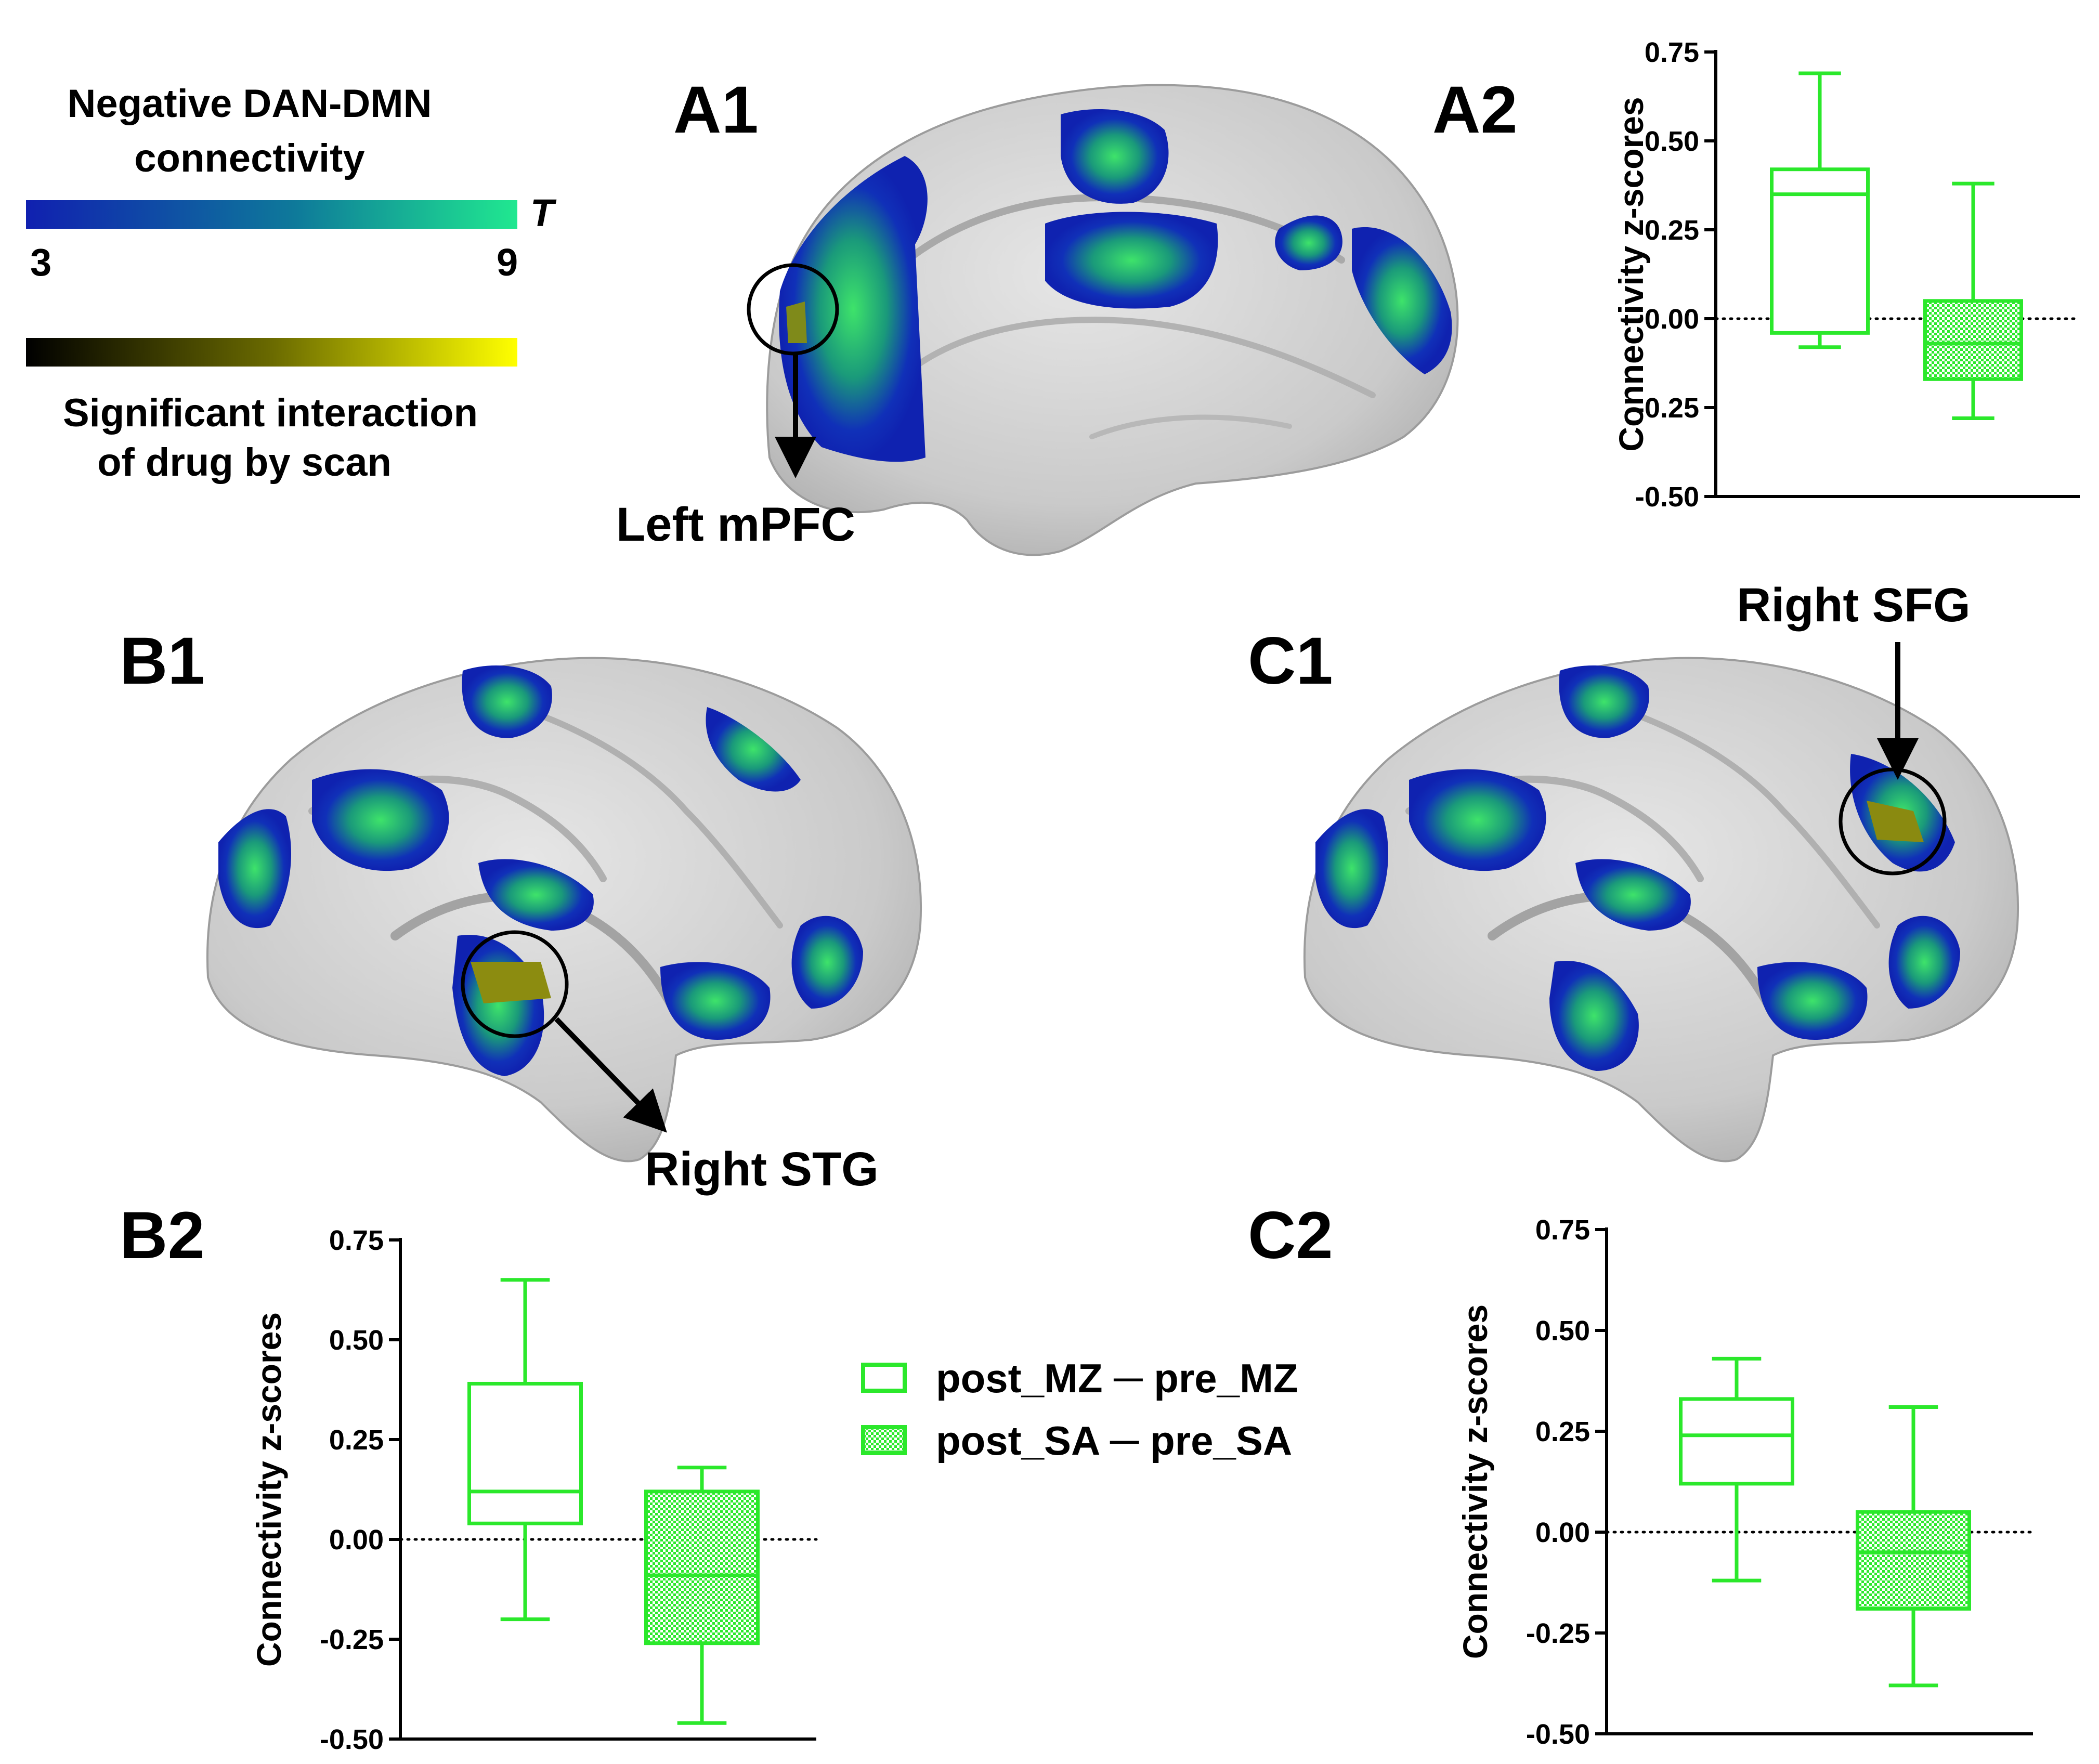  I want to click on colorbar-interaction-title-2: of drug by scan, so click(244, 462).